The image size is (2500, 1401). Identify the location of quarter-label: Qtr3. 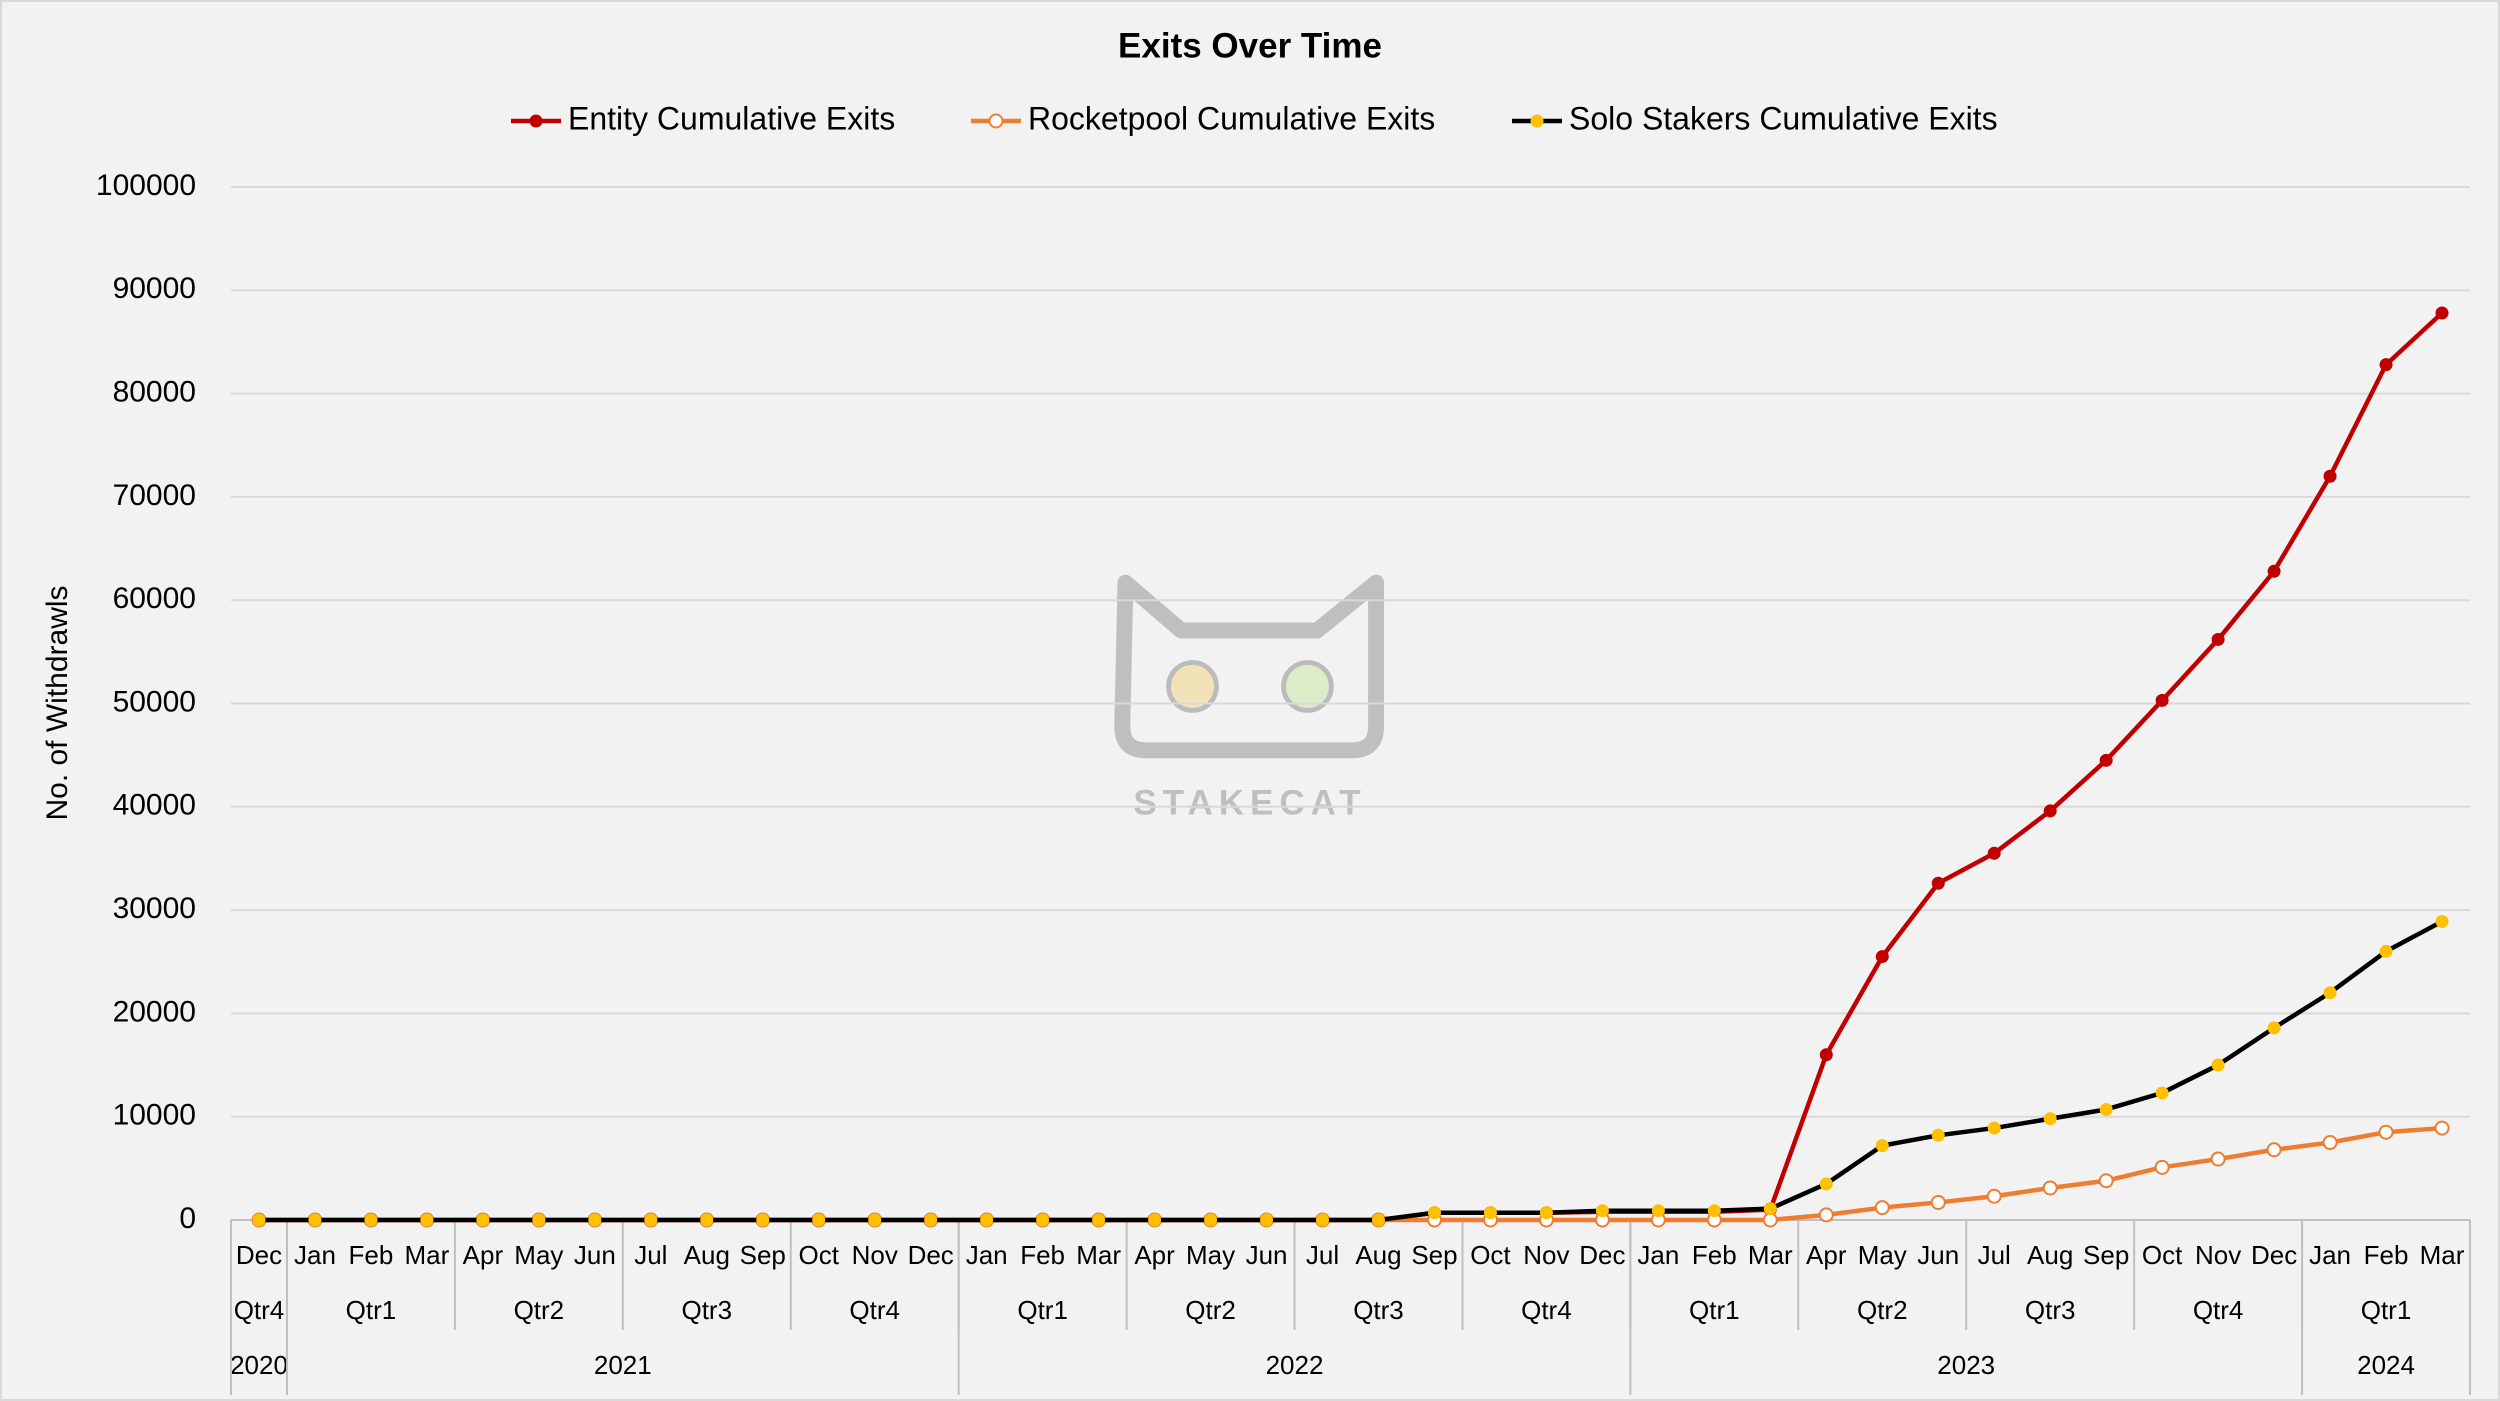
(1378, 1310).